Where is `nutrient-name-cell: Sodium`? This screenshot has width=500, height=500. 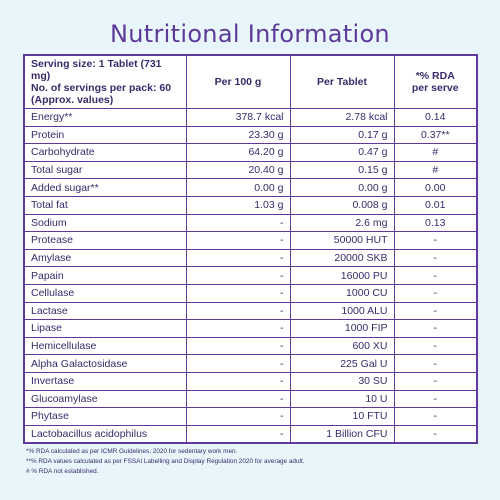 nutrient-name-cell: Sodium is located at coordinates (105, 223).